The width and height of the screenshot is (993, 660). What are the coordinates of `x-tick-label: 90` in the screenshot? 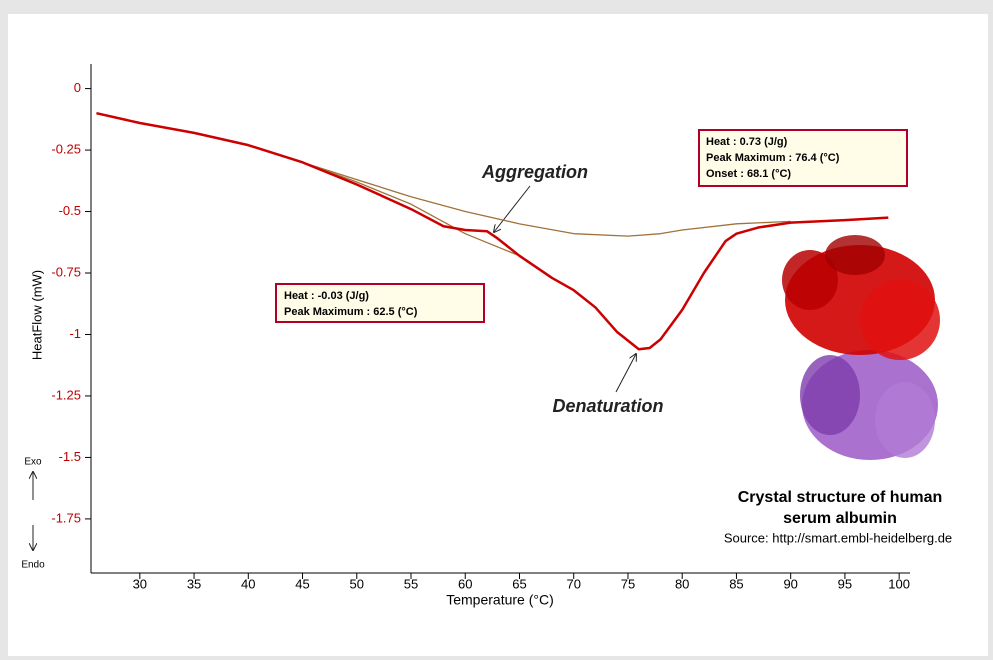 It's located at (790, 583).